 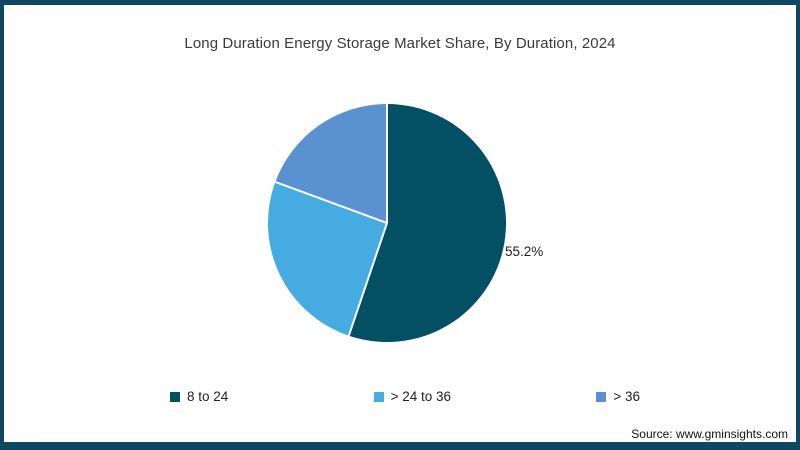 I want to click on legend-item-24-to-36: > 24 to 36, so click(x=412, y=396).